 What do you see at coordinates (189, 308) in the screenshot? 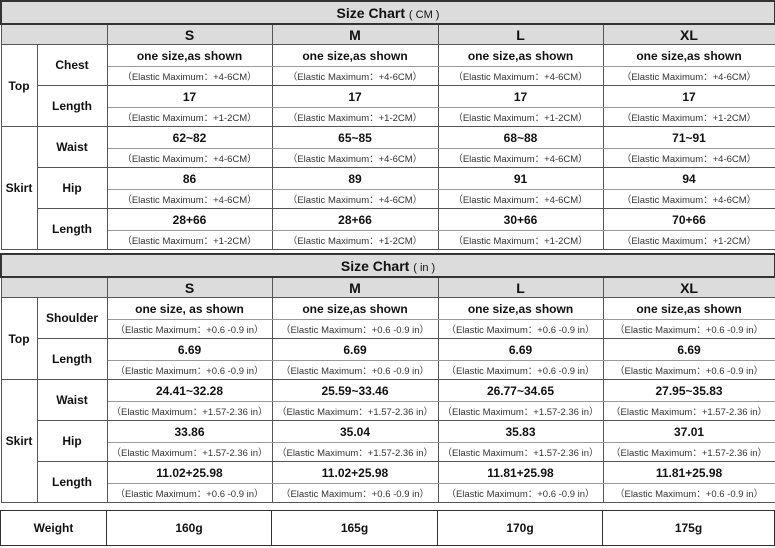
I see `measure-value: one size, as shown` at bounding box center [189, 308].